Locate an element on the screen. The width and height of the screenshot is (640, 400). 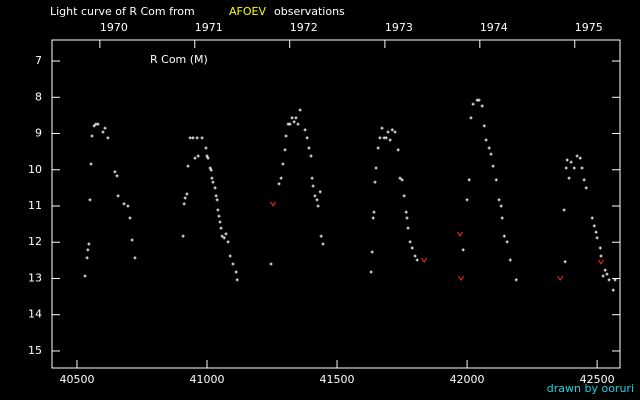
y-tick-label: 13 is located at coordinates (35, 277).